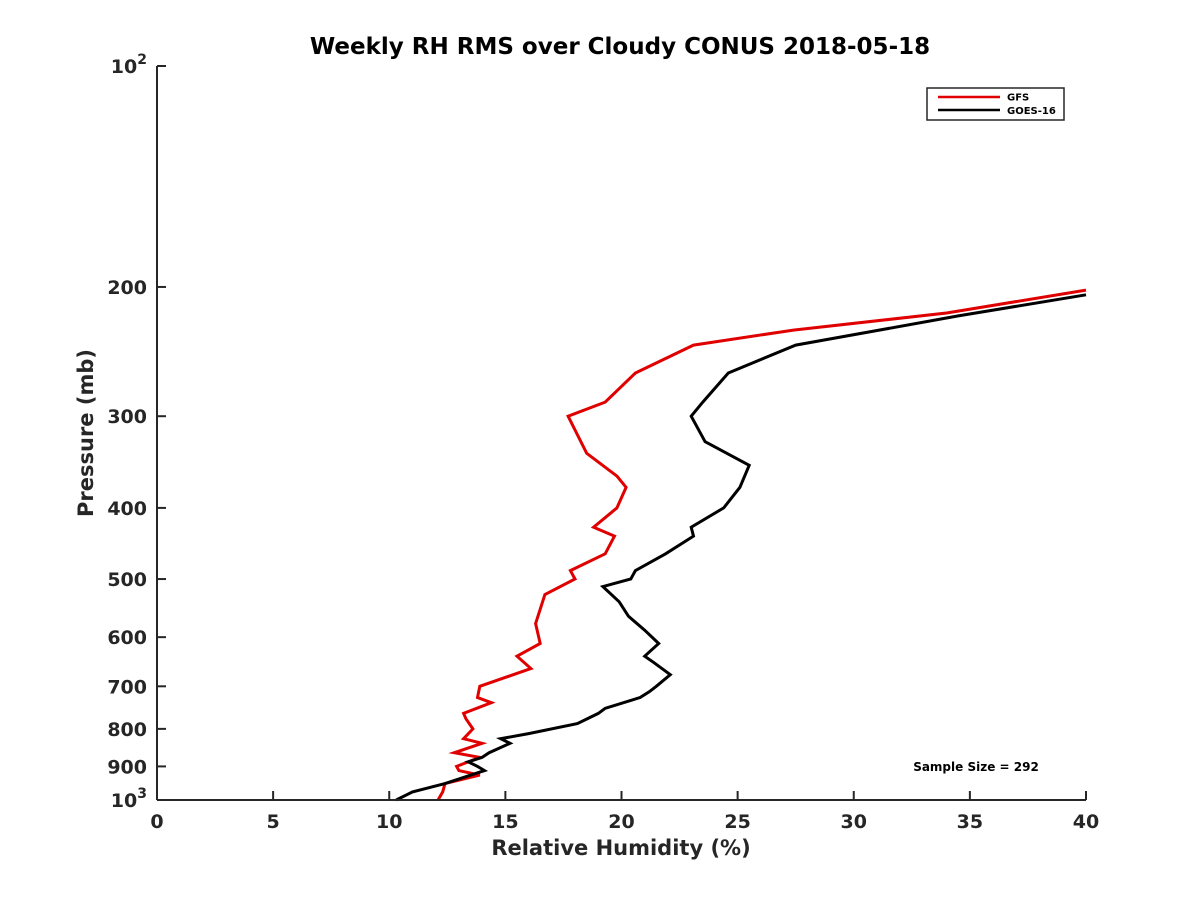 This screenshot has height=904, width=1200. What do you see at coordinates (620, 848) in the screenshot?
I see `x-axis-label: Relative Humidity (%)` at bounding box center [620, 848].